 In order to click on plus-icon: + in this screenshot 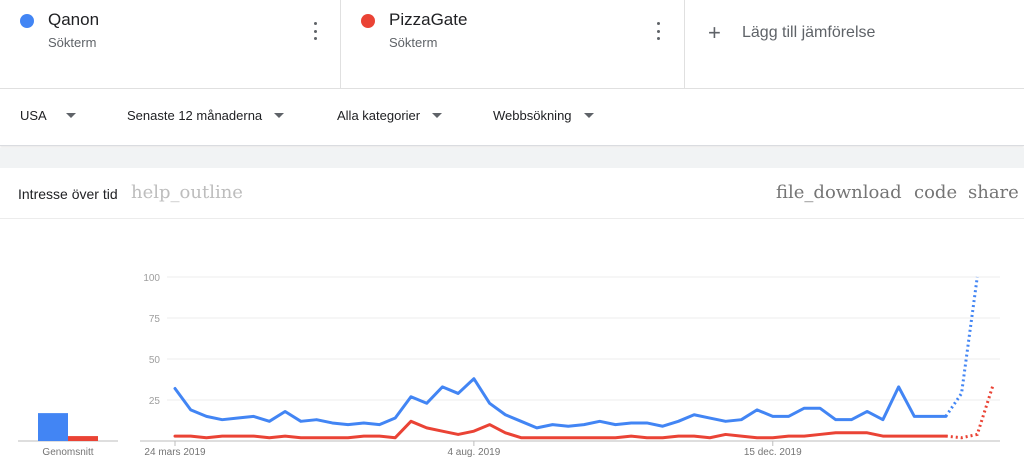, I will do `click(714, 32)`.